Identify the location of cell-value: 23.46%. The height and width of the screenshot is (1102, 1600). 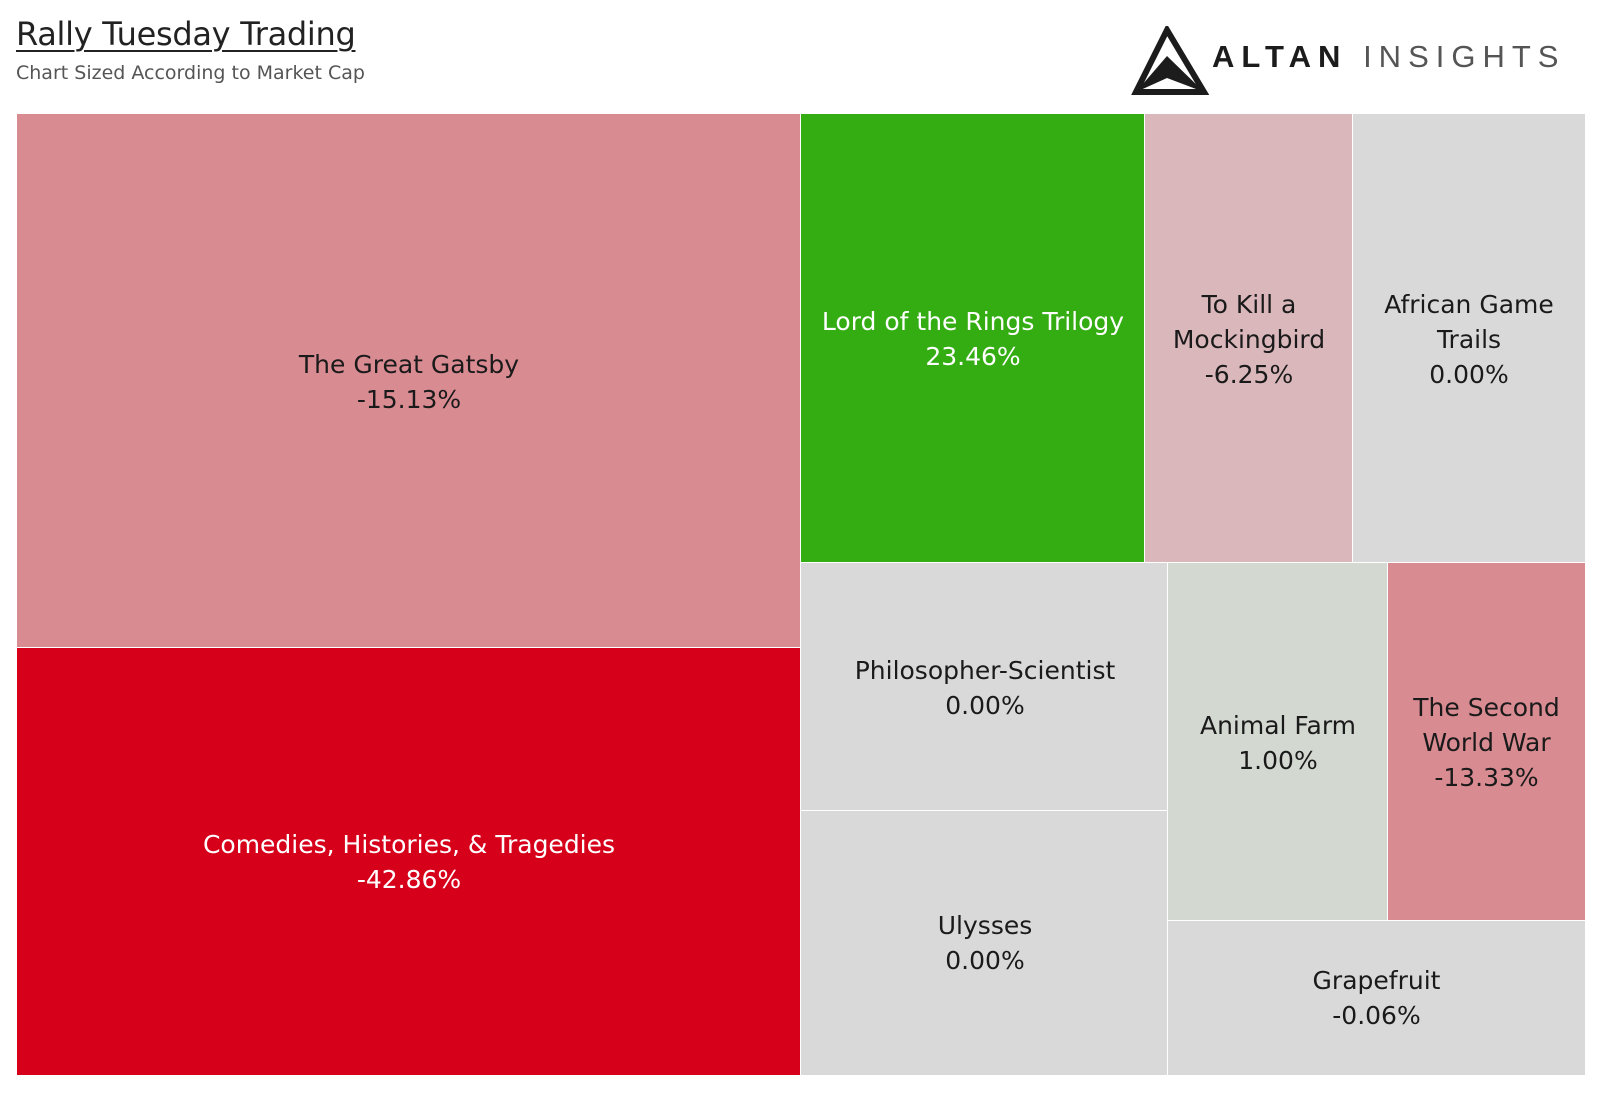
(973, 356).